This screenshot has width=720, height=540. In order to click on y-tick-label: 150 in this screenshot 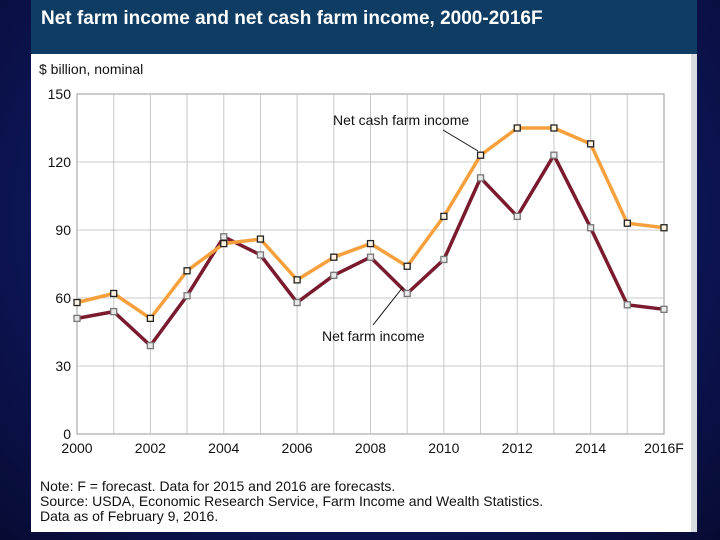, I will do `click(60, 94)`.